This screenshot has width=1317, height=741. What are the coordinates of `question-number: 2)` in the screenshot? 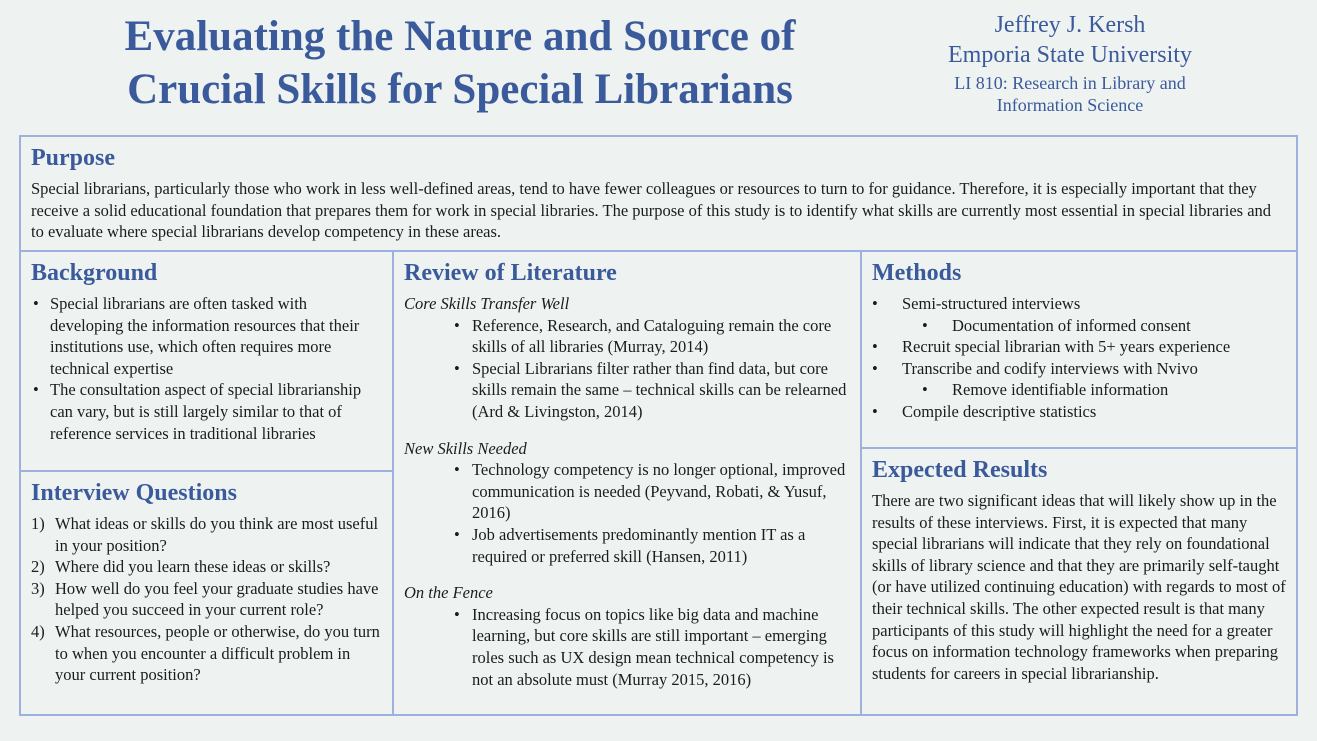 It's located at (38, 567).